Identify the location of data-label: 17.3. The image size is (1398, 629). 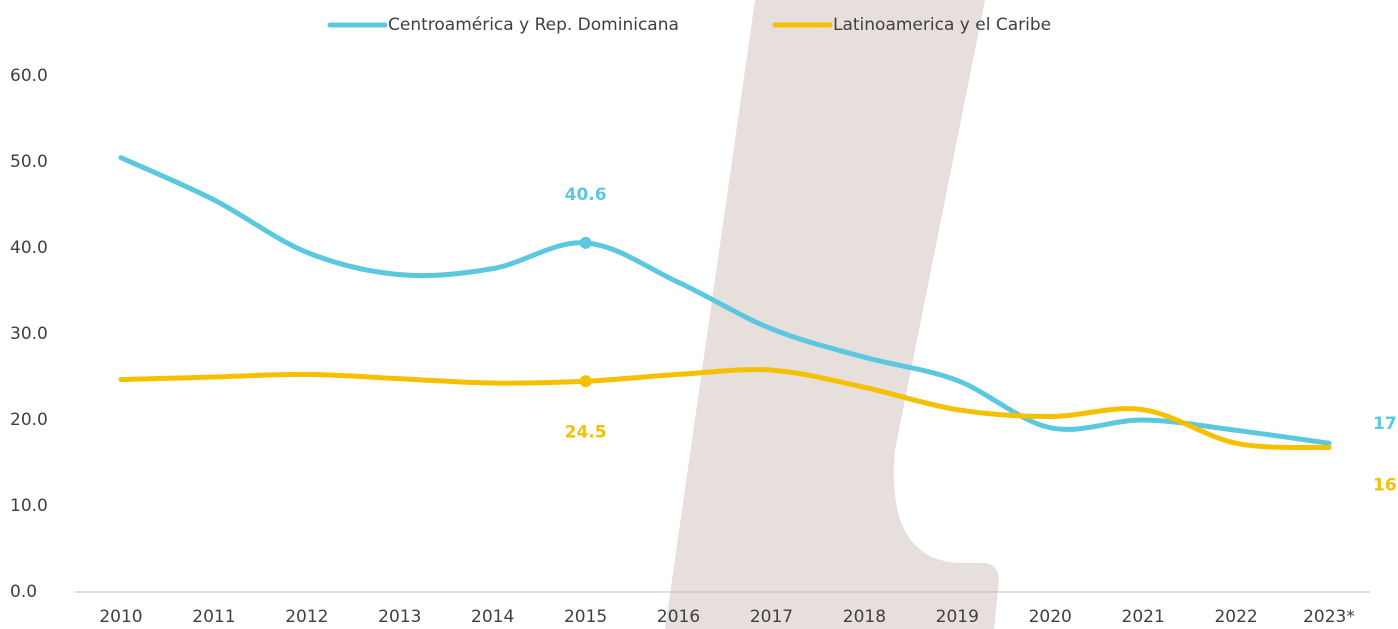
(1385, 424).